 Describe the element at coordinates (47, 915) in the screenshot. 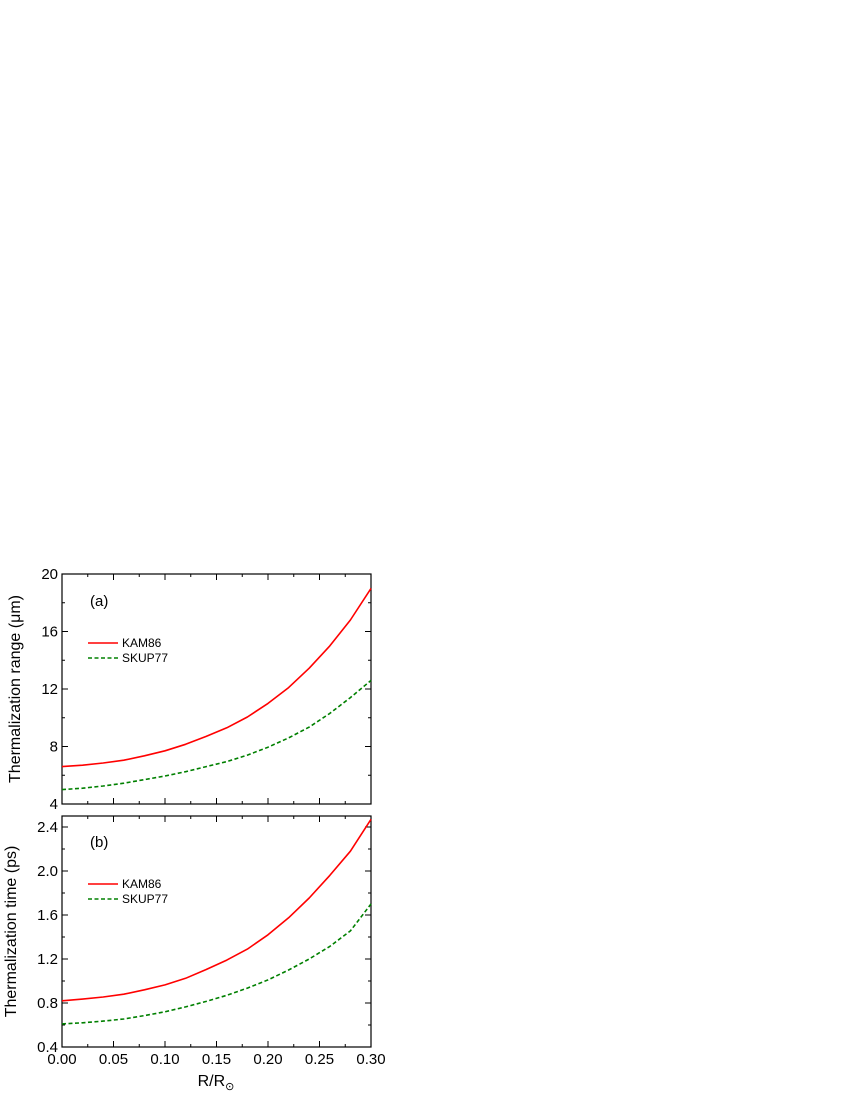

I see `y-tick-label: 1.6` at that location.